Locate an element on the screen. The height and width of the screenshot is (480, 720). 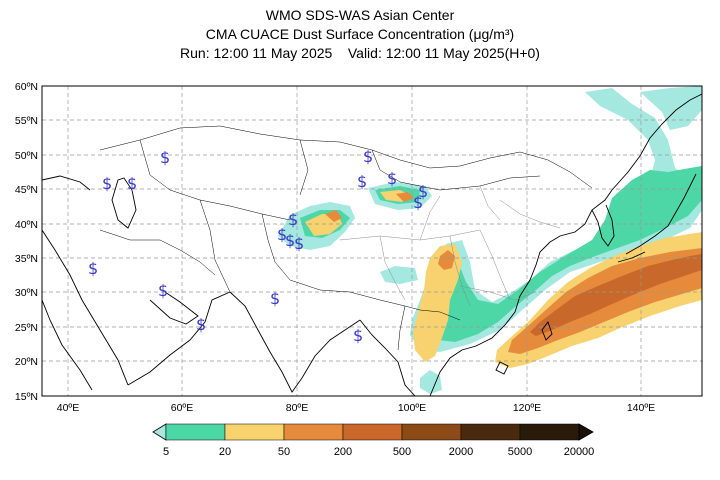
lon-axis: 40ºE 60ºE 80ºE 100ºE 120ºE 140ºE is located at coordinates (356, 408).